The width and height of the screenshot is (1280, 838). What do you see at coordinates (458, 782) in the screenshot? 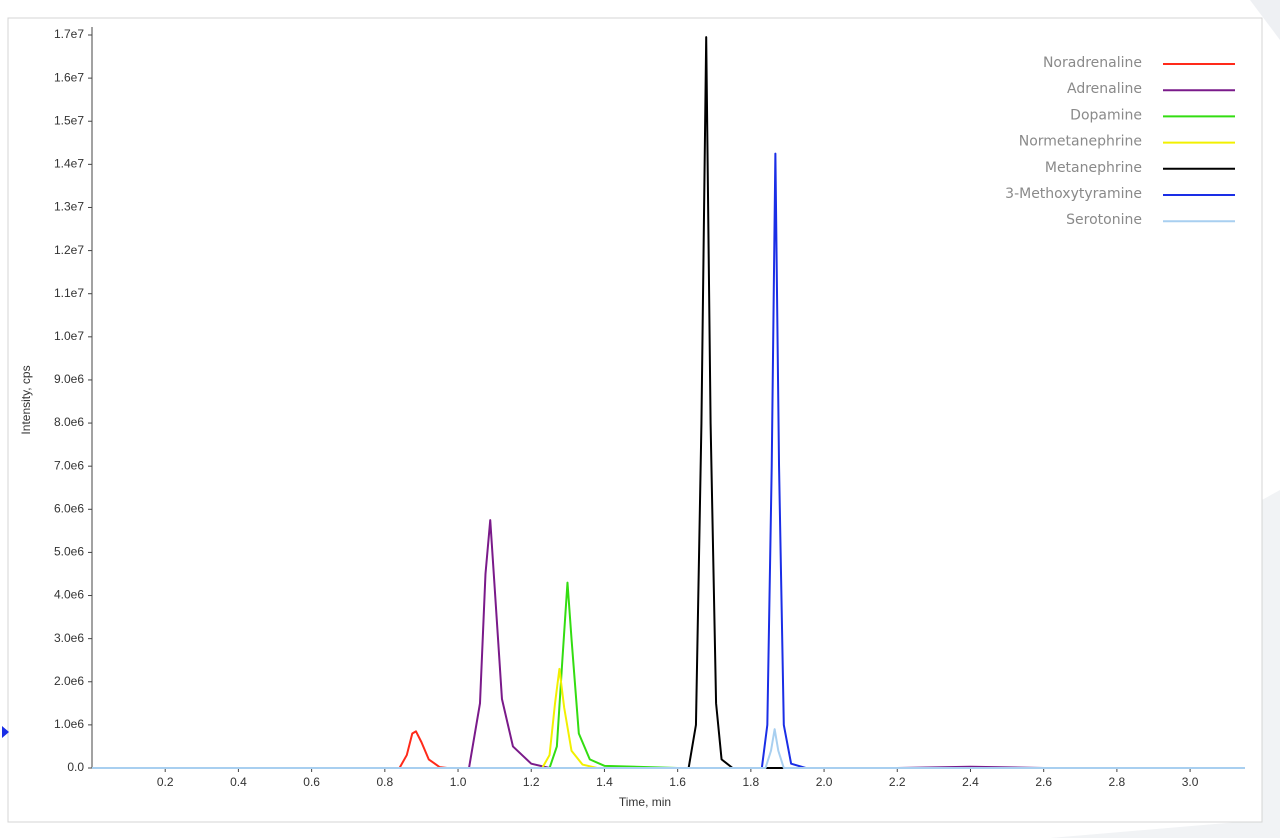
I see `x-tick-label: 1.0` at bounding box center [458, 782].